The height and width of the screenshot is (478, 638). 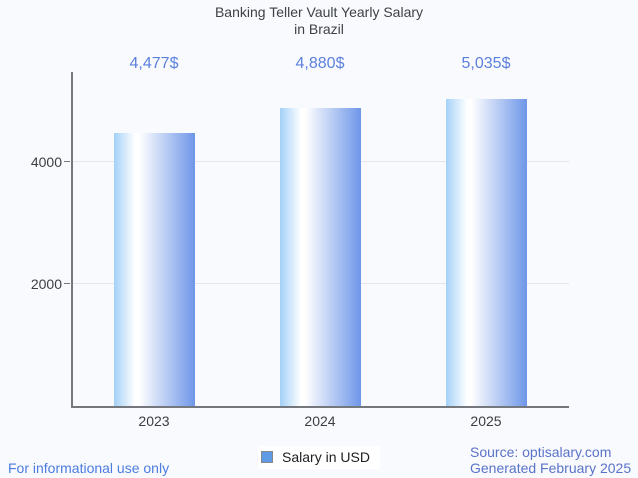 What do you see at coordinates (46, 283) in the screenshot?
I see `y-tick-label: 2000` at bounding box center [46, 283].